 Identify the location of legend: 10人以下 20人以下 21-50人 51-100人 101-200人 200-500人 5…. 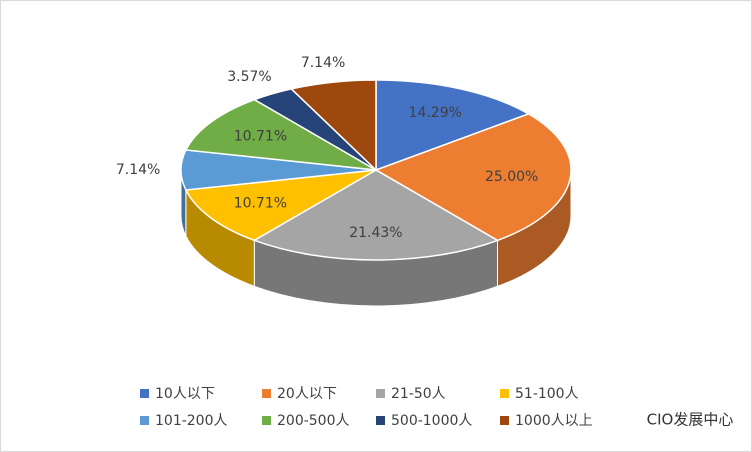
(366, 407).